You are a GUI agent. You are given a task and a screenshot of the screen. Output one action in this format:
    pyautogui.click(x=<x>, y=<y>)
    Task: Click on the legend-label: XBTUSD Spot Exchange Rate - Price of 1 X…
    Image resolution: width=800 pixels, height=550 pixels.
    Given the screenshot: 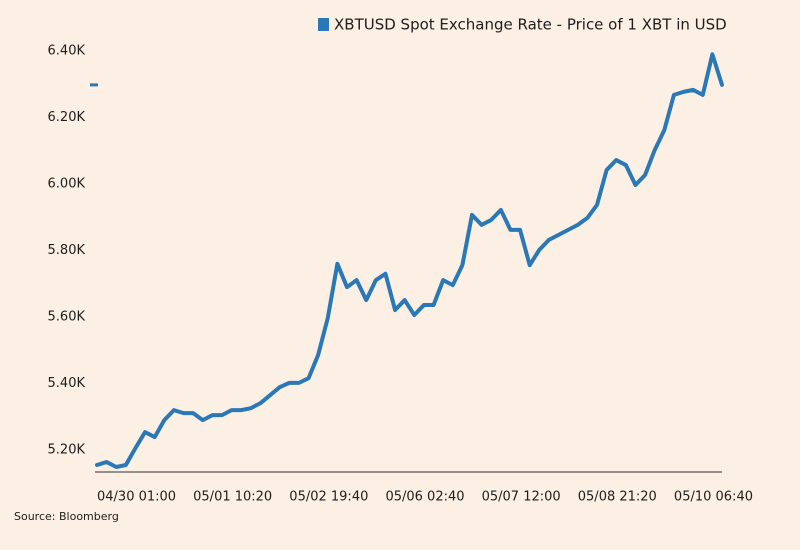 What is the action you would take?
    pyautogui.click(x=530, y=25)
    